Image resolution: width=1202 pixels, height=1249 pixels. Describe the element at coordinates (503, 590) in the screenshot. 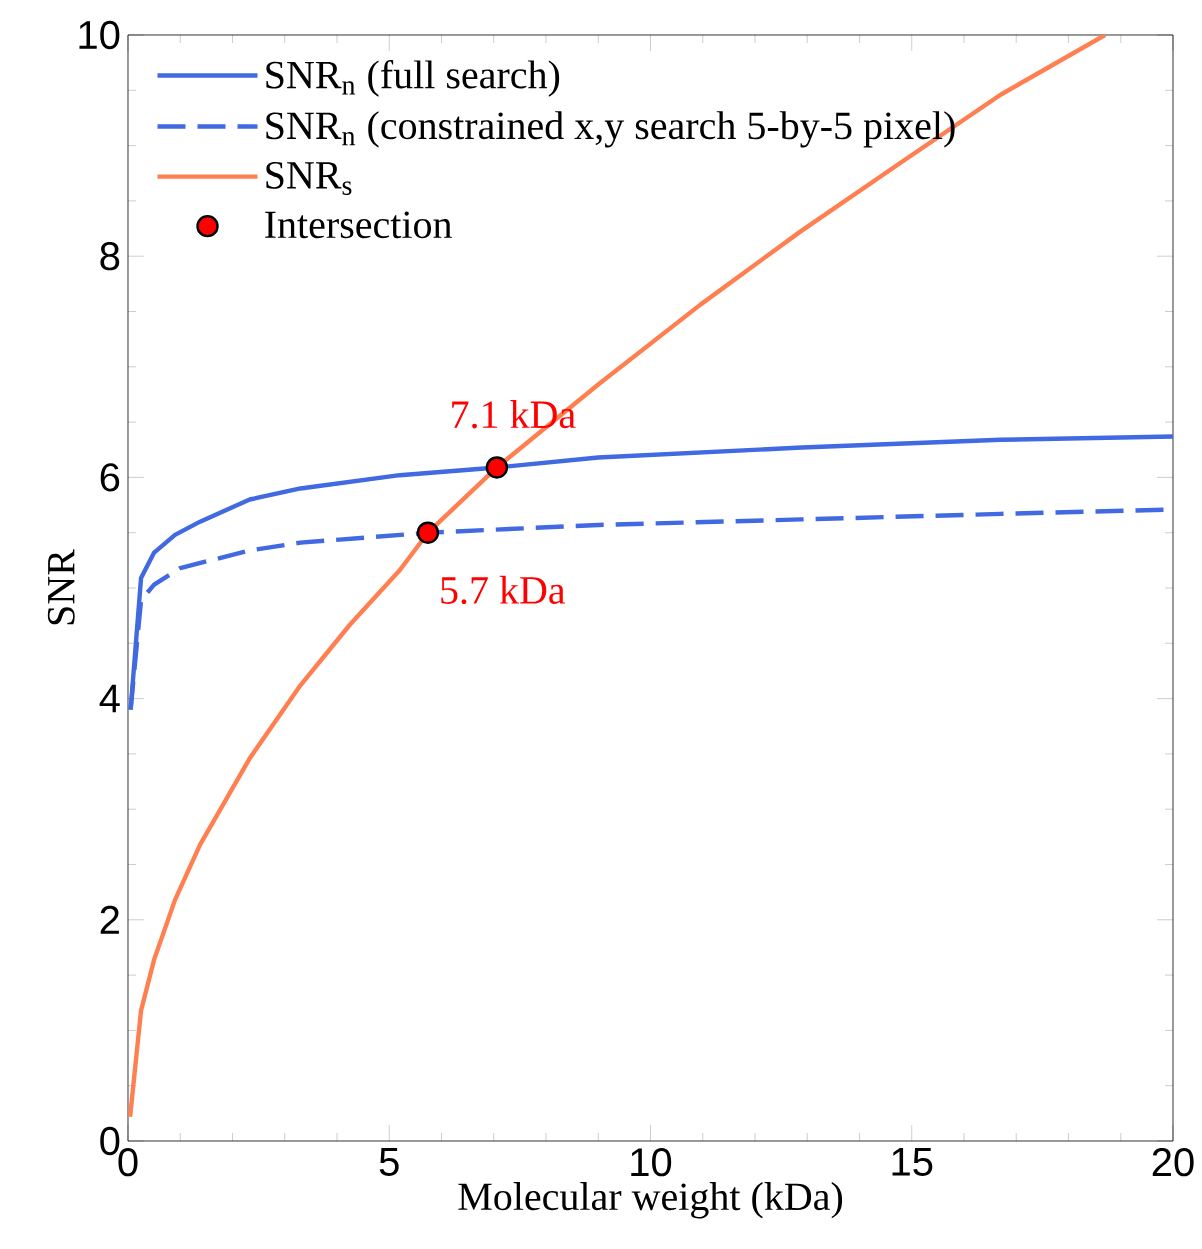

I see `annotation: 5.7 kDa` at that location.